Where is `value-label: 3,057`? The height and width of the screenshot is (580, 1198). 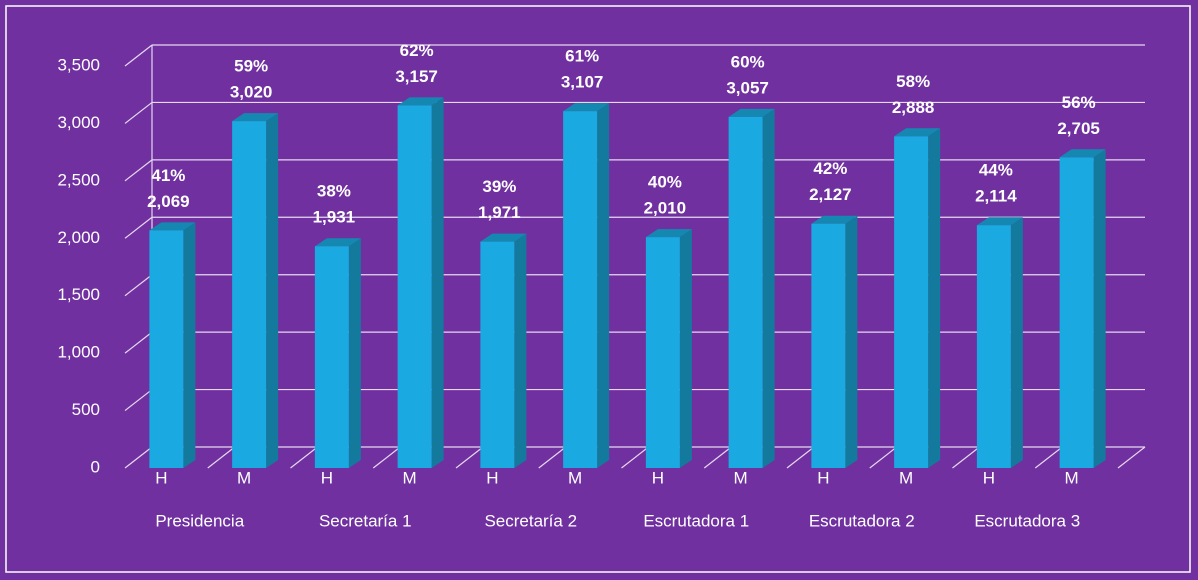 value-label: 3,057 is located at coordinates (747, 87).